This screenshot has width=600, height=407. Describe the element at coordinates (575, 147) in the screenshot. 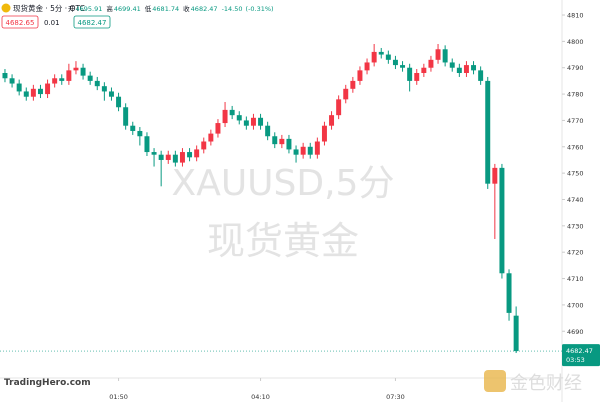

I see `y-tick-label: 4760` at that location.